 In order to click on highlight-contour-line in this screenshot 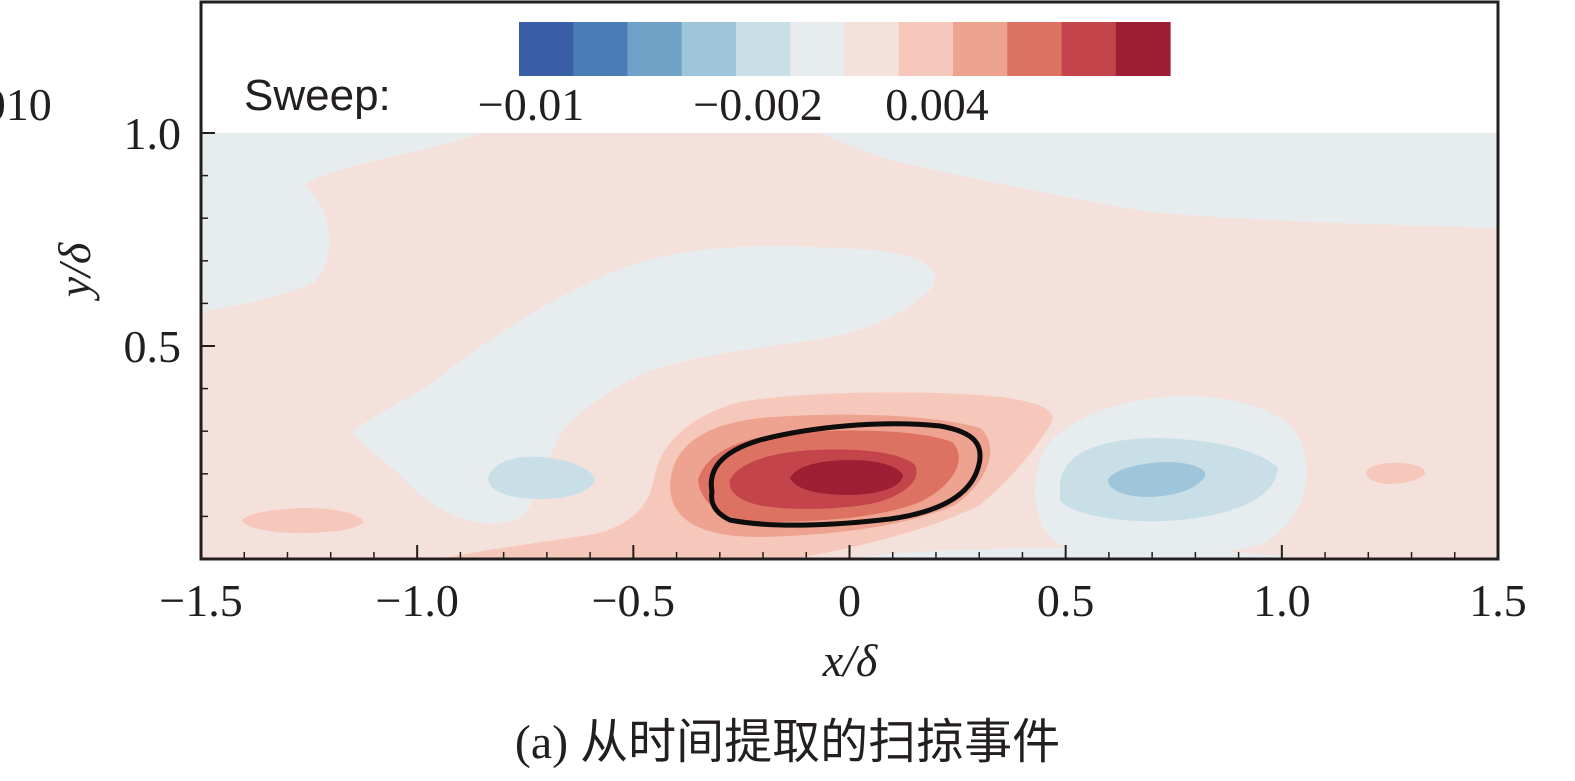, I will do `click(845, 474)`.